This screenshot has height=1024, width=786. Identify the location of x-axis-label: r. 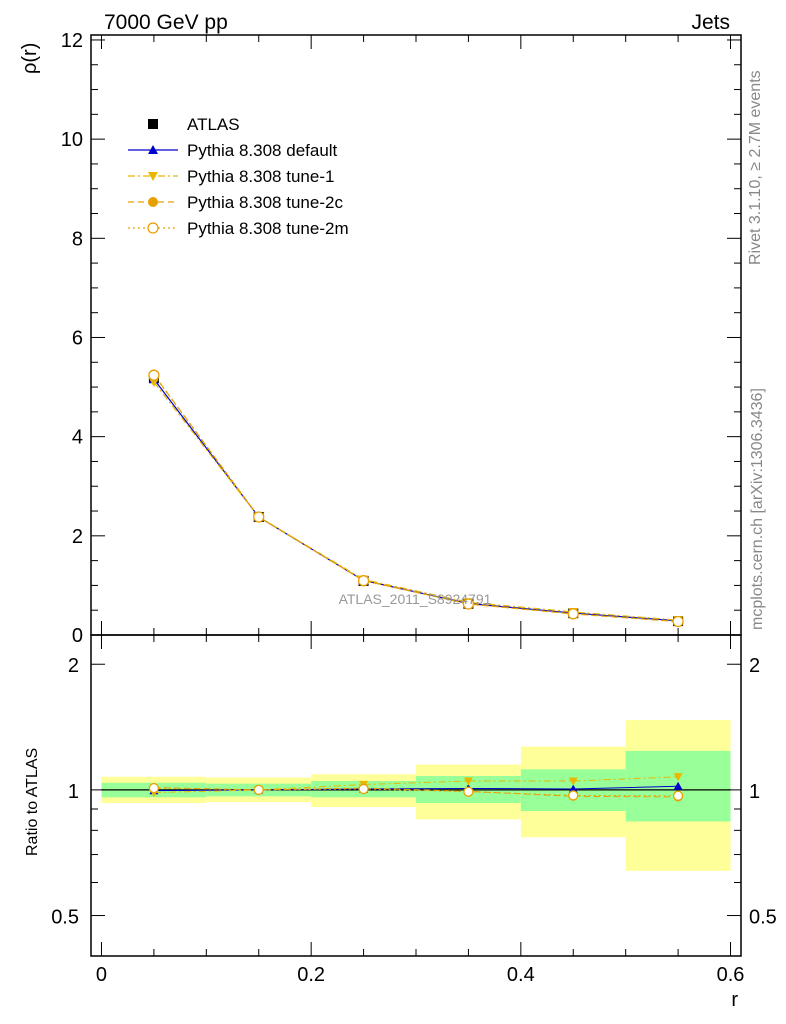
(734, 1000).